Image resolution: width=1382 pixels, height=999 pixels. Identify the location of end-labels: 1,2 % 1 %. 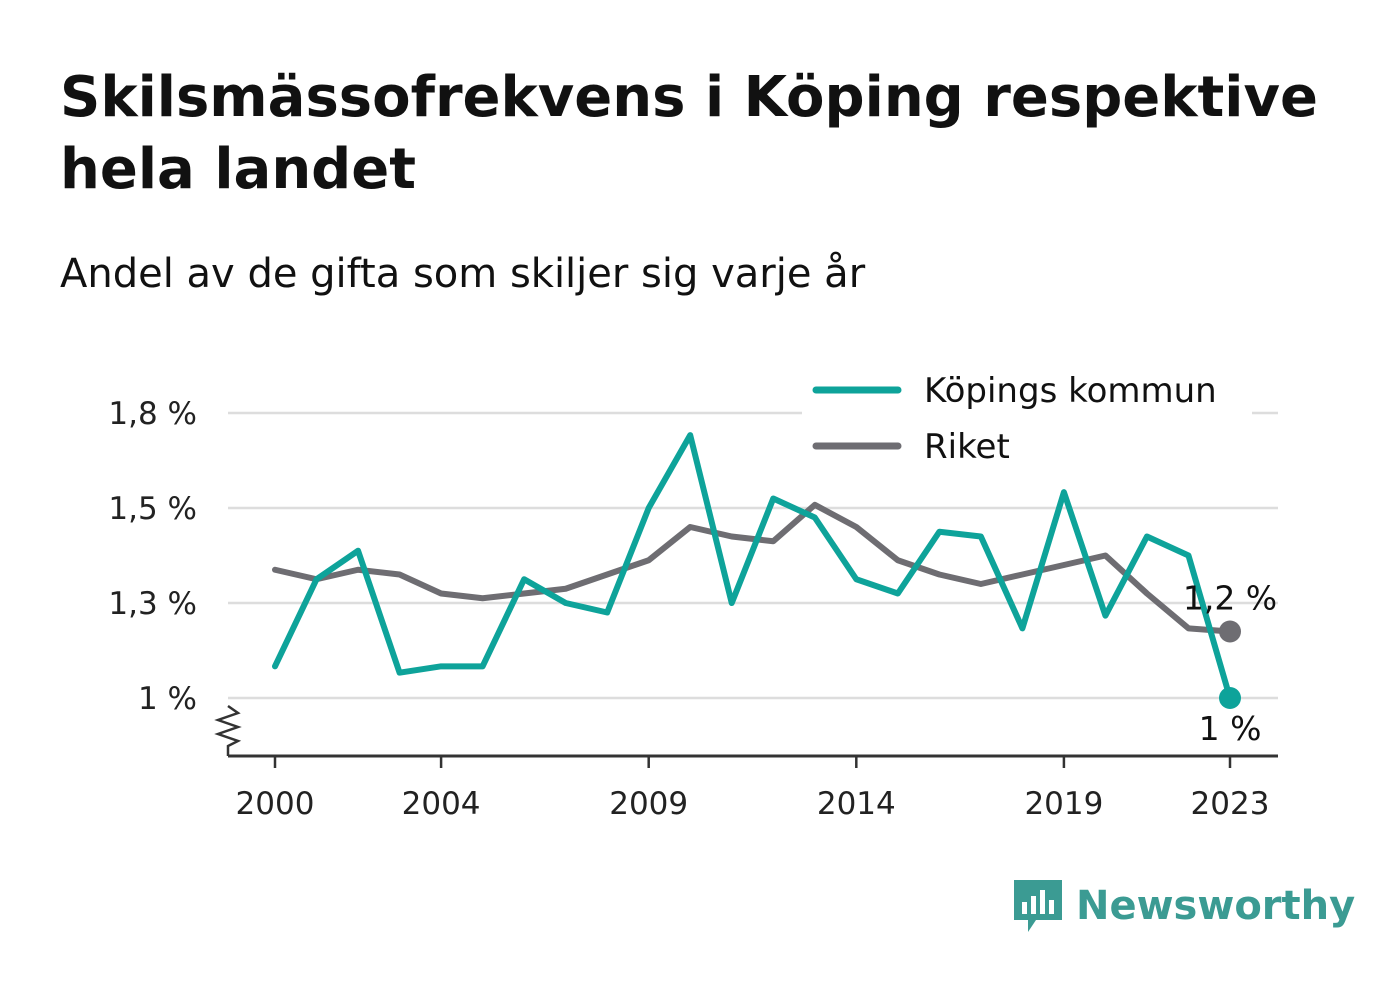
(1230, 664).